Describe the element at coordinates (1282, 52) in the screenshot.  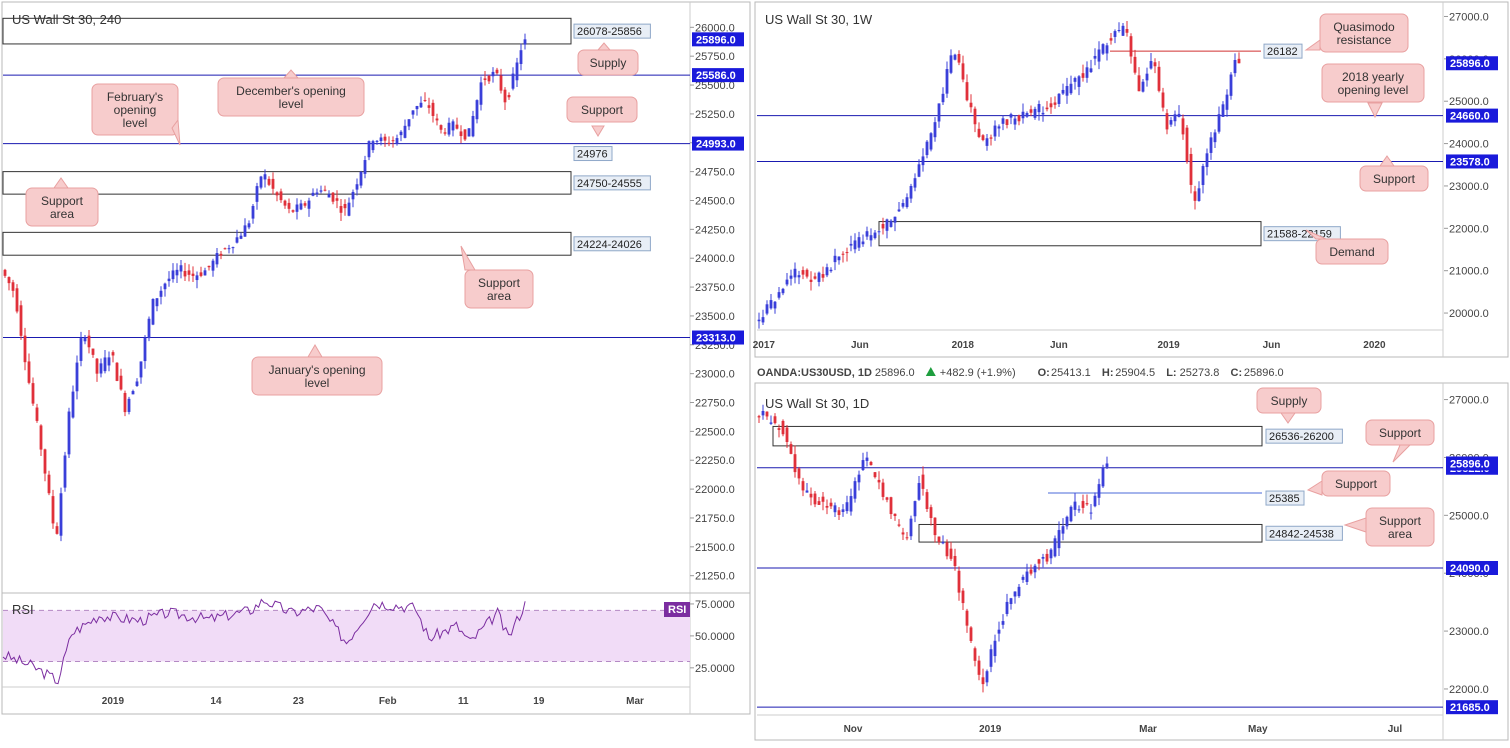
I see `w1-quasimodo-label: 26182` at that location.